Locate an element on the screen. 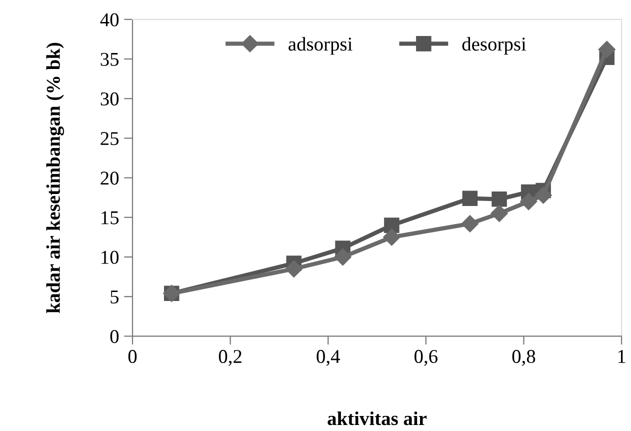  y-tick-label: 15 is located at coordinates (110, 217).